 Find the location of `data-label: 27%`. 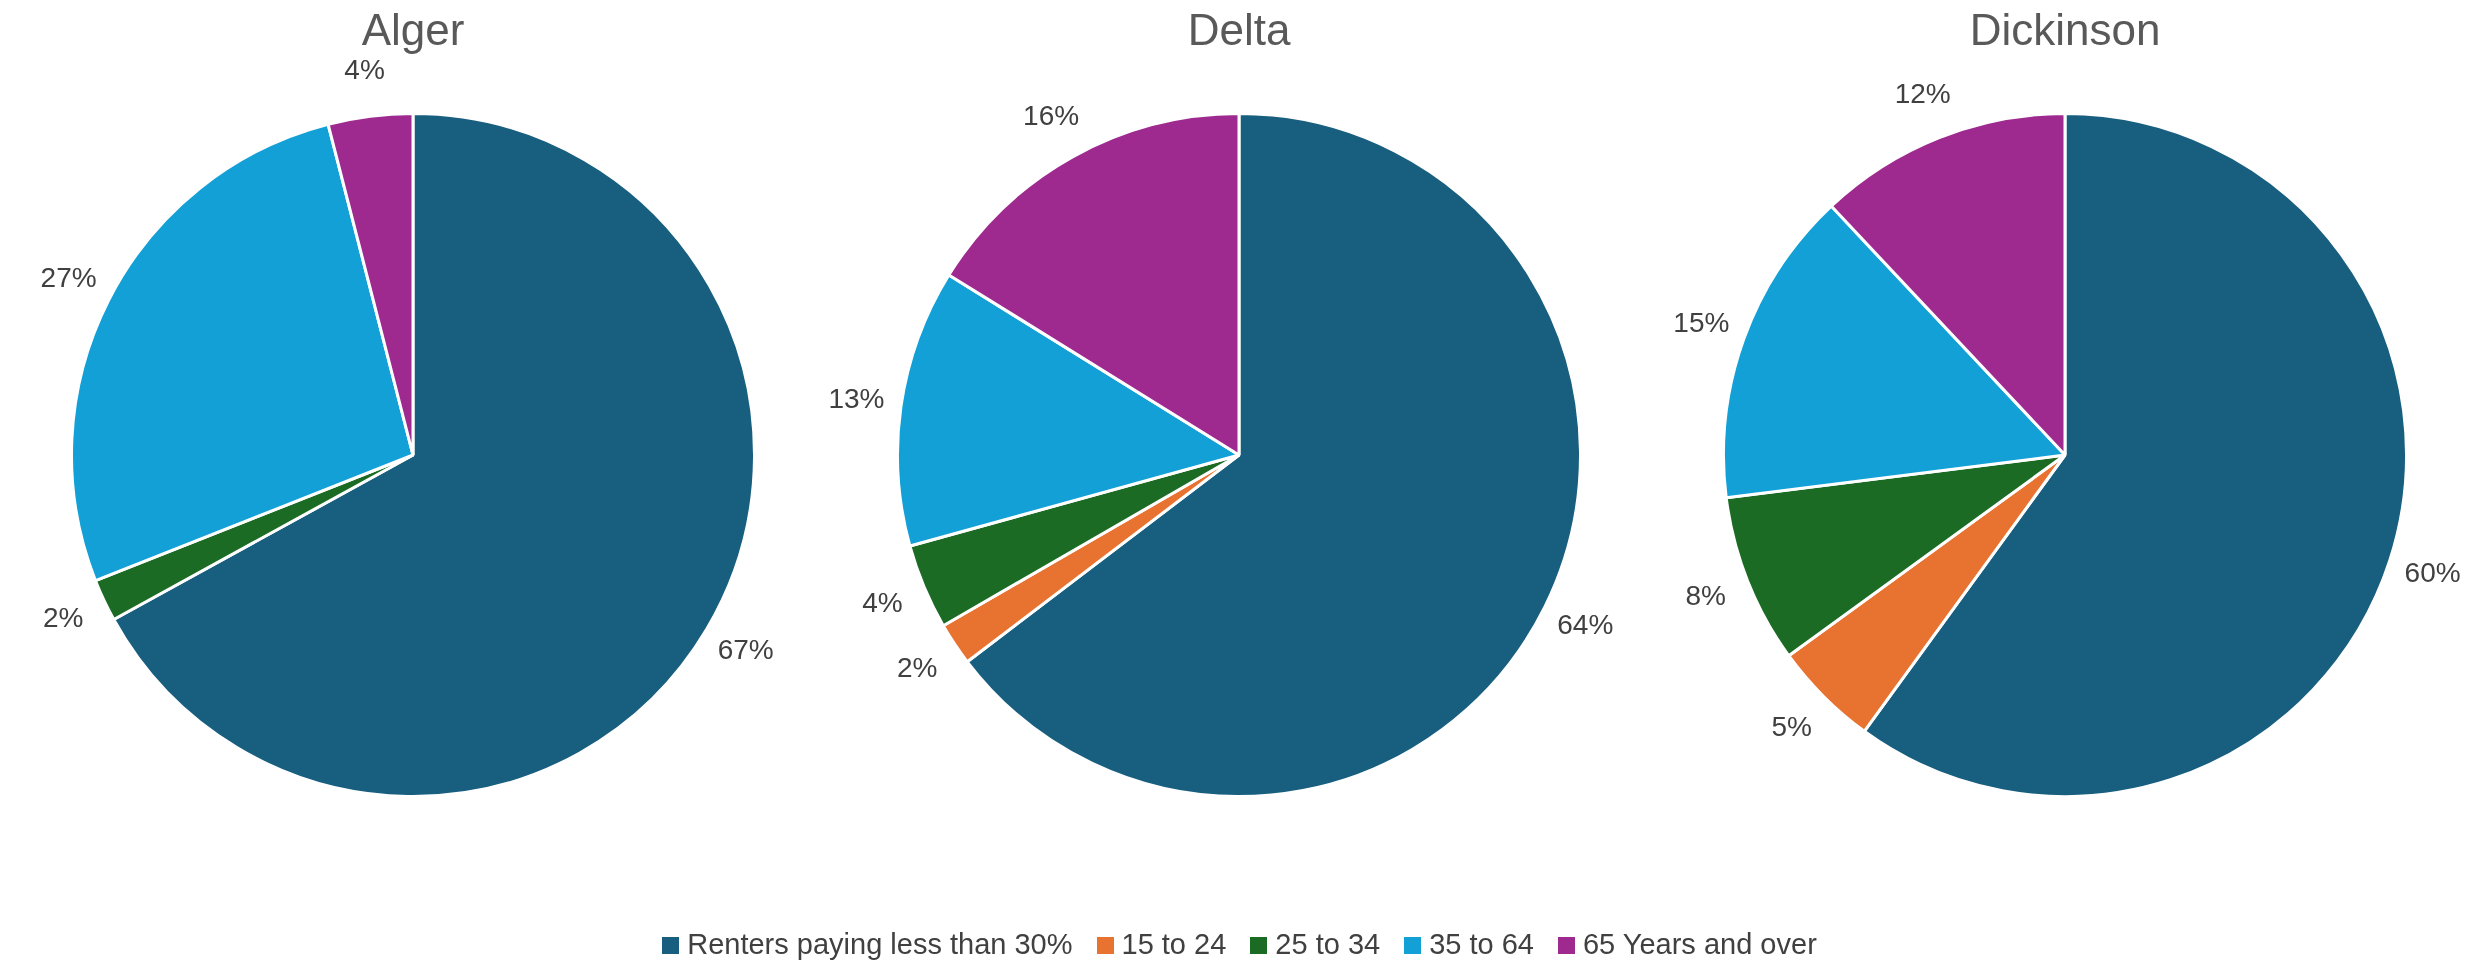

data-label: 27% is located at coordinates (68, 278).